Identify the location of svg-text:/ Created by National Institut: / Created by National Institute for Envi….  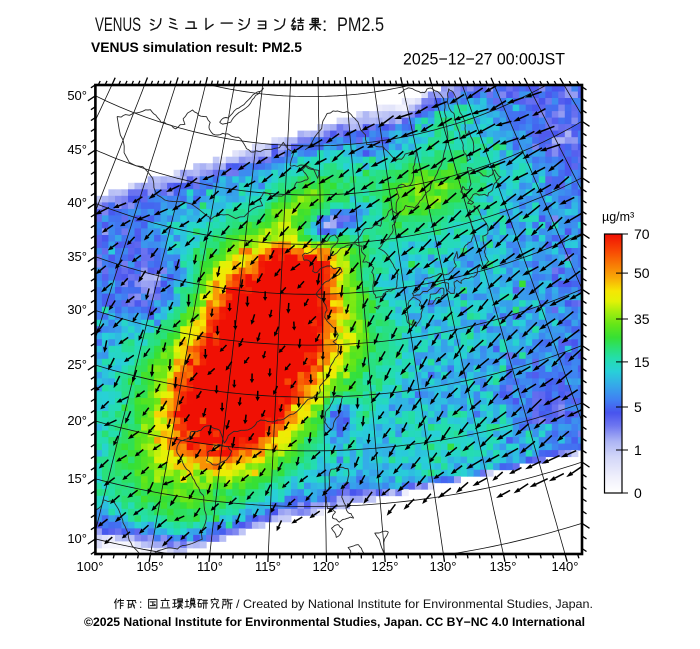
(414, 604).